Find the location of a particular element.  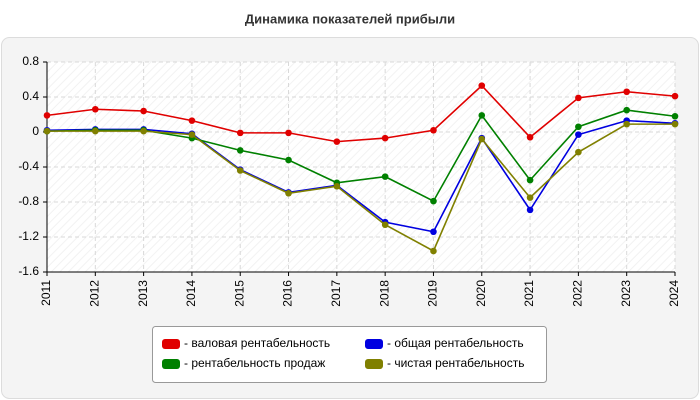

legend-label: - рентабельность продаж is located at coordinates (254, 363).